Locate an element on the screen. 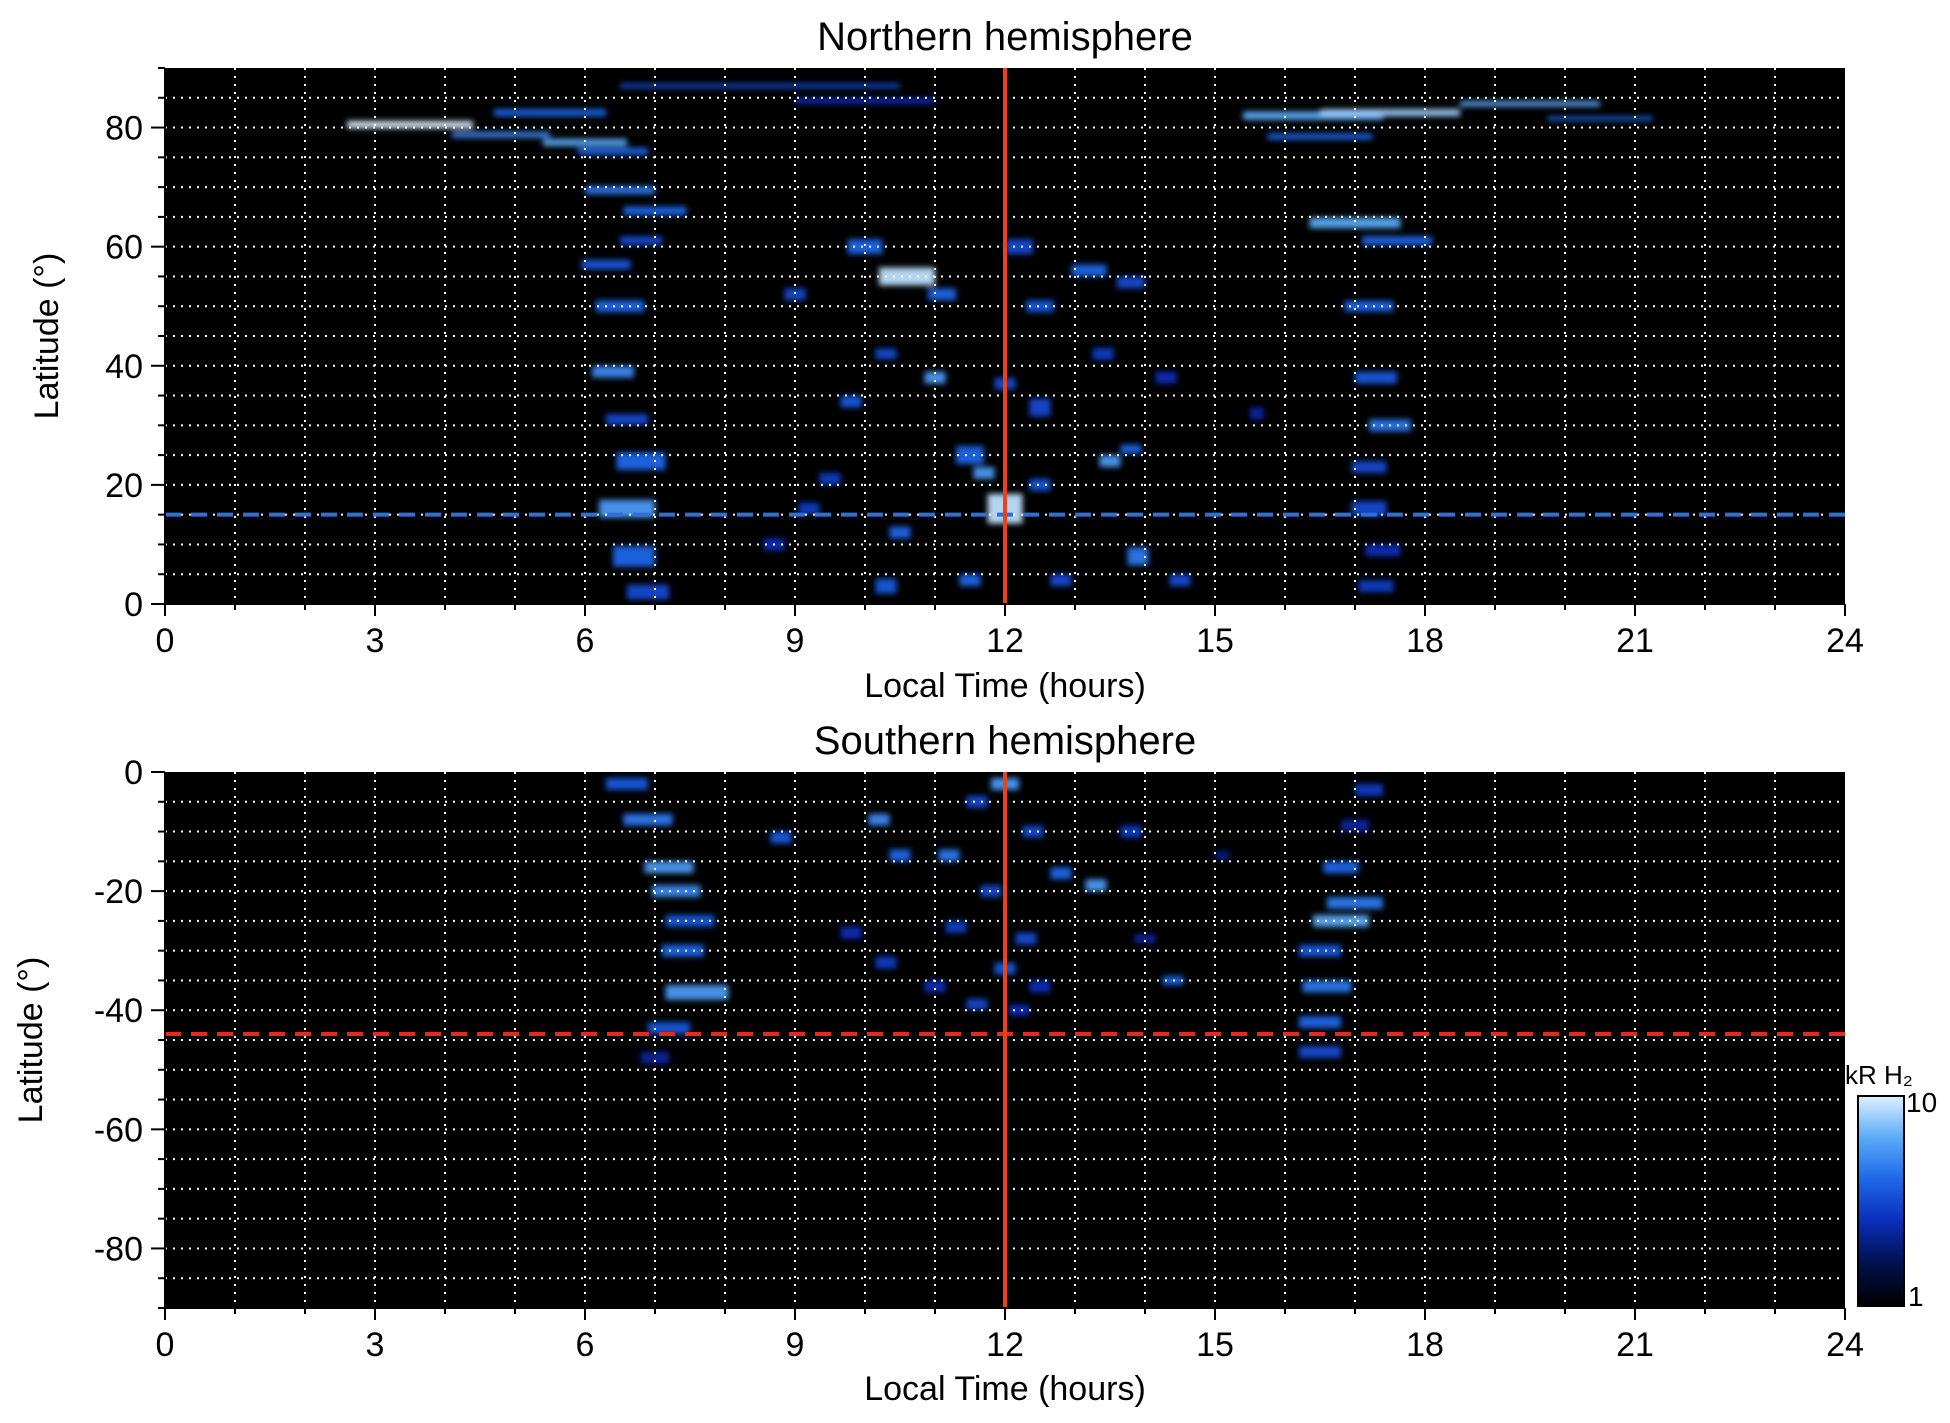 Image resolution: width=1950 pixels, height=1423 pixels. northern-y-tick-label: 80 is located at coordinates (124, 129).